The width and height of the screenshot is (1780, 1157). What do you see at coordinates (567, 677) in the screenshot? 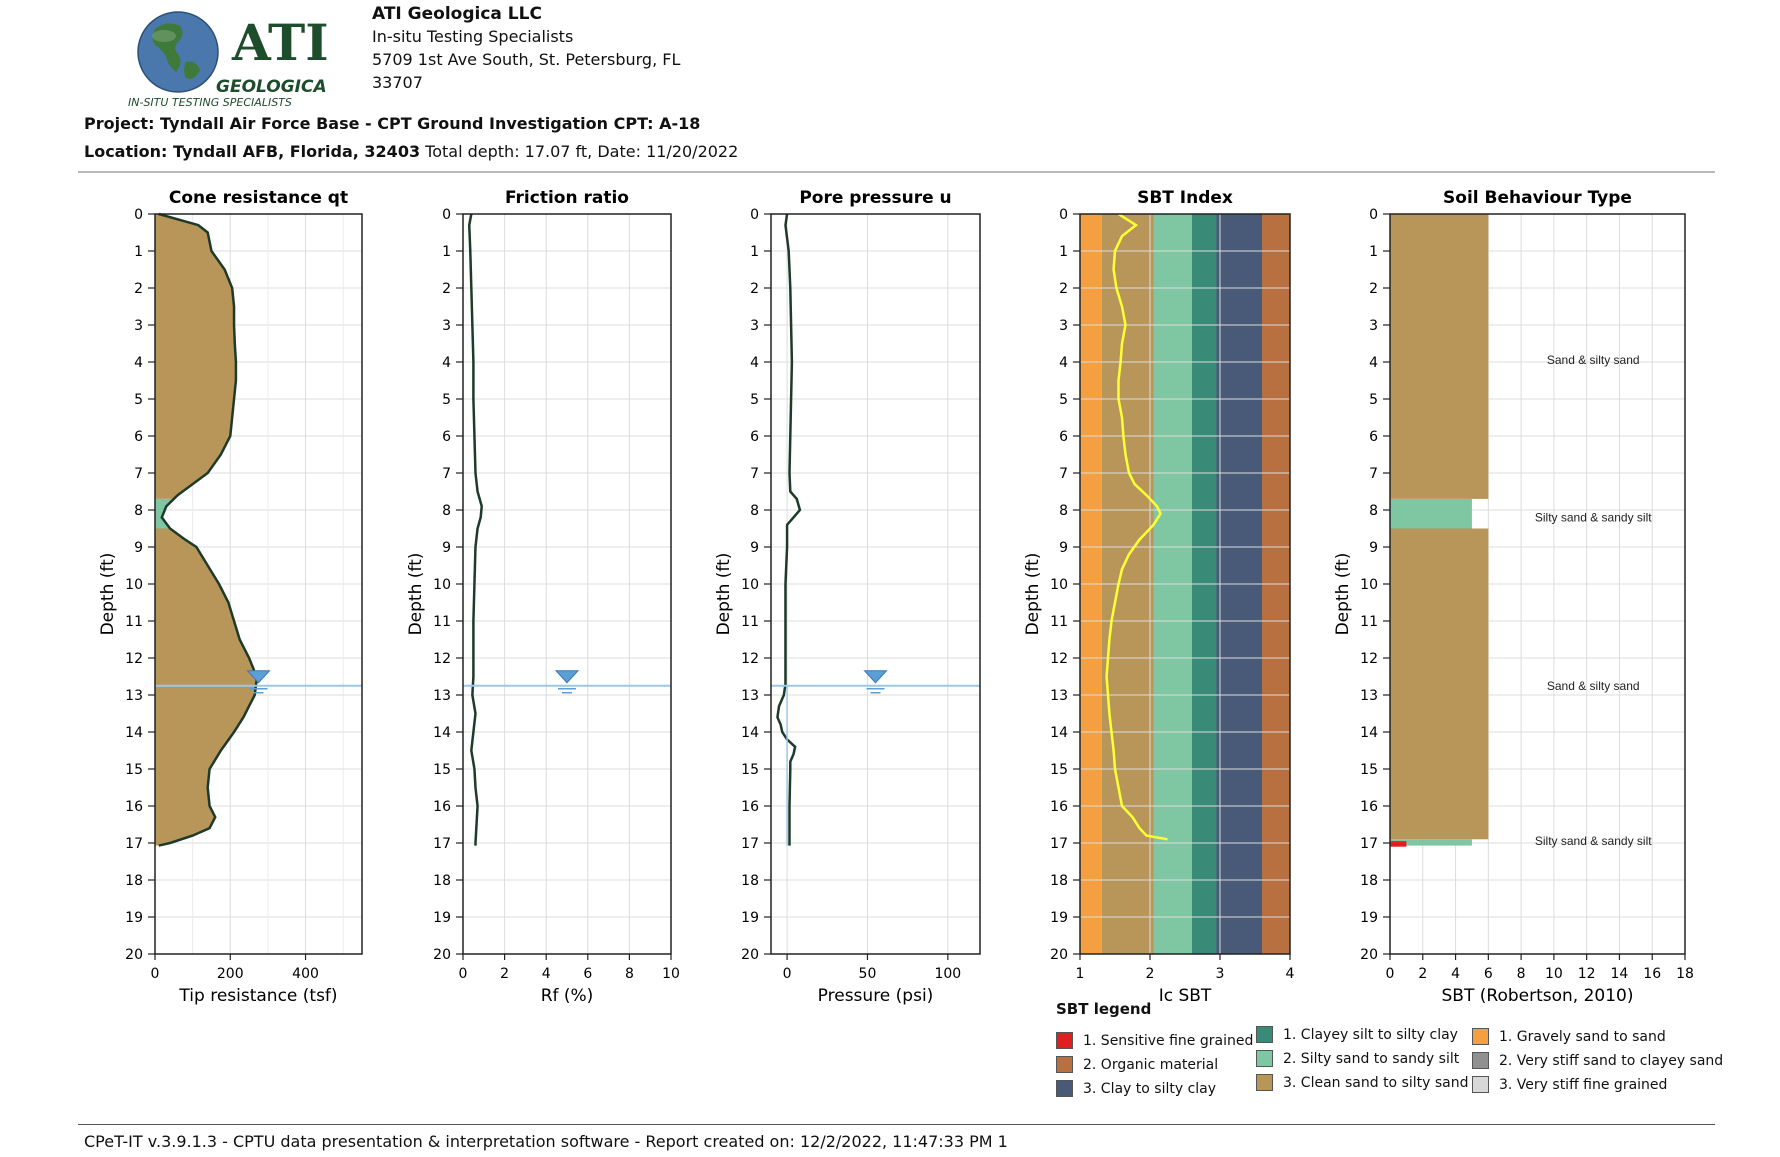
I see `water-table-icon` at bounding box center [567, 677].